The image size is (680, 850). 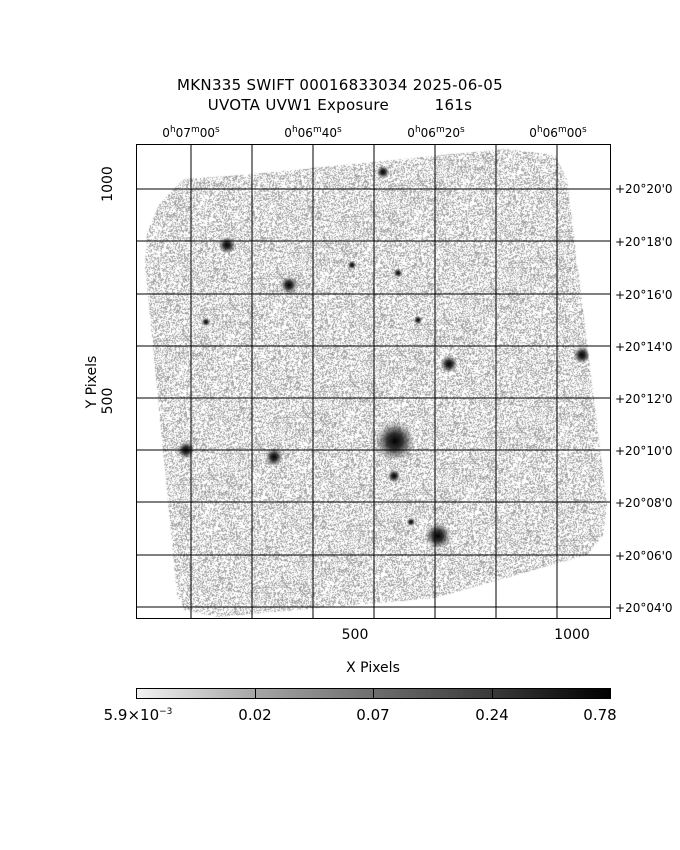 What do you see at coordinates (373, 668) in the screenshot?
I see `x-axis-label: X Pixels` at bounding box center [373, 668].